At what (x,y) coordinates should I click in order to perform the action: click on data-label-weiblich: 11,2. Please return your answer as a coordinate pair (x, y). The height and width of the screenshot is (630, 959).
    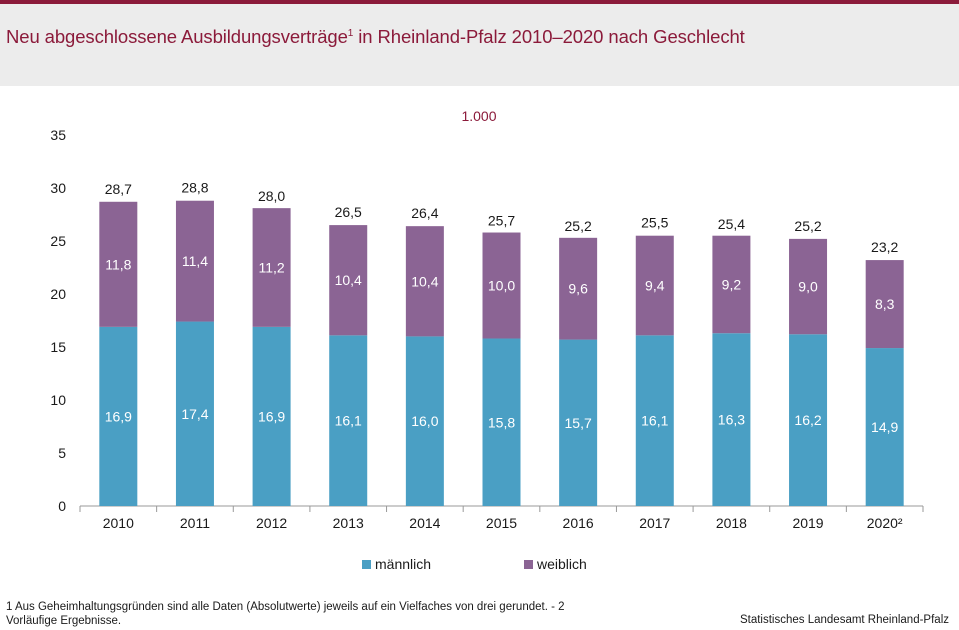
    Looking at the image, I should click on (271, 268).